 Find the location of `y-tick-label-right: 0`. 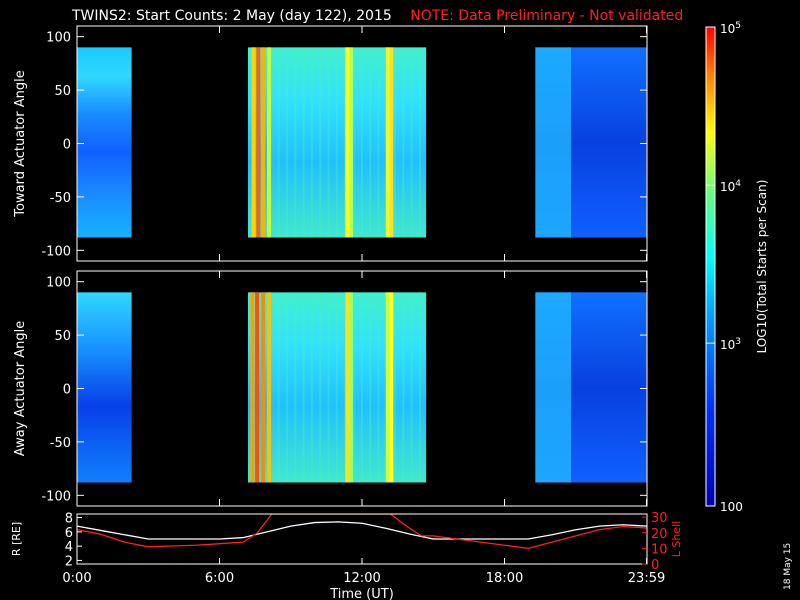

y-tick-label-right: 0 is located at coordinates (655, 565).